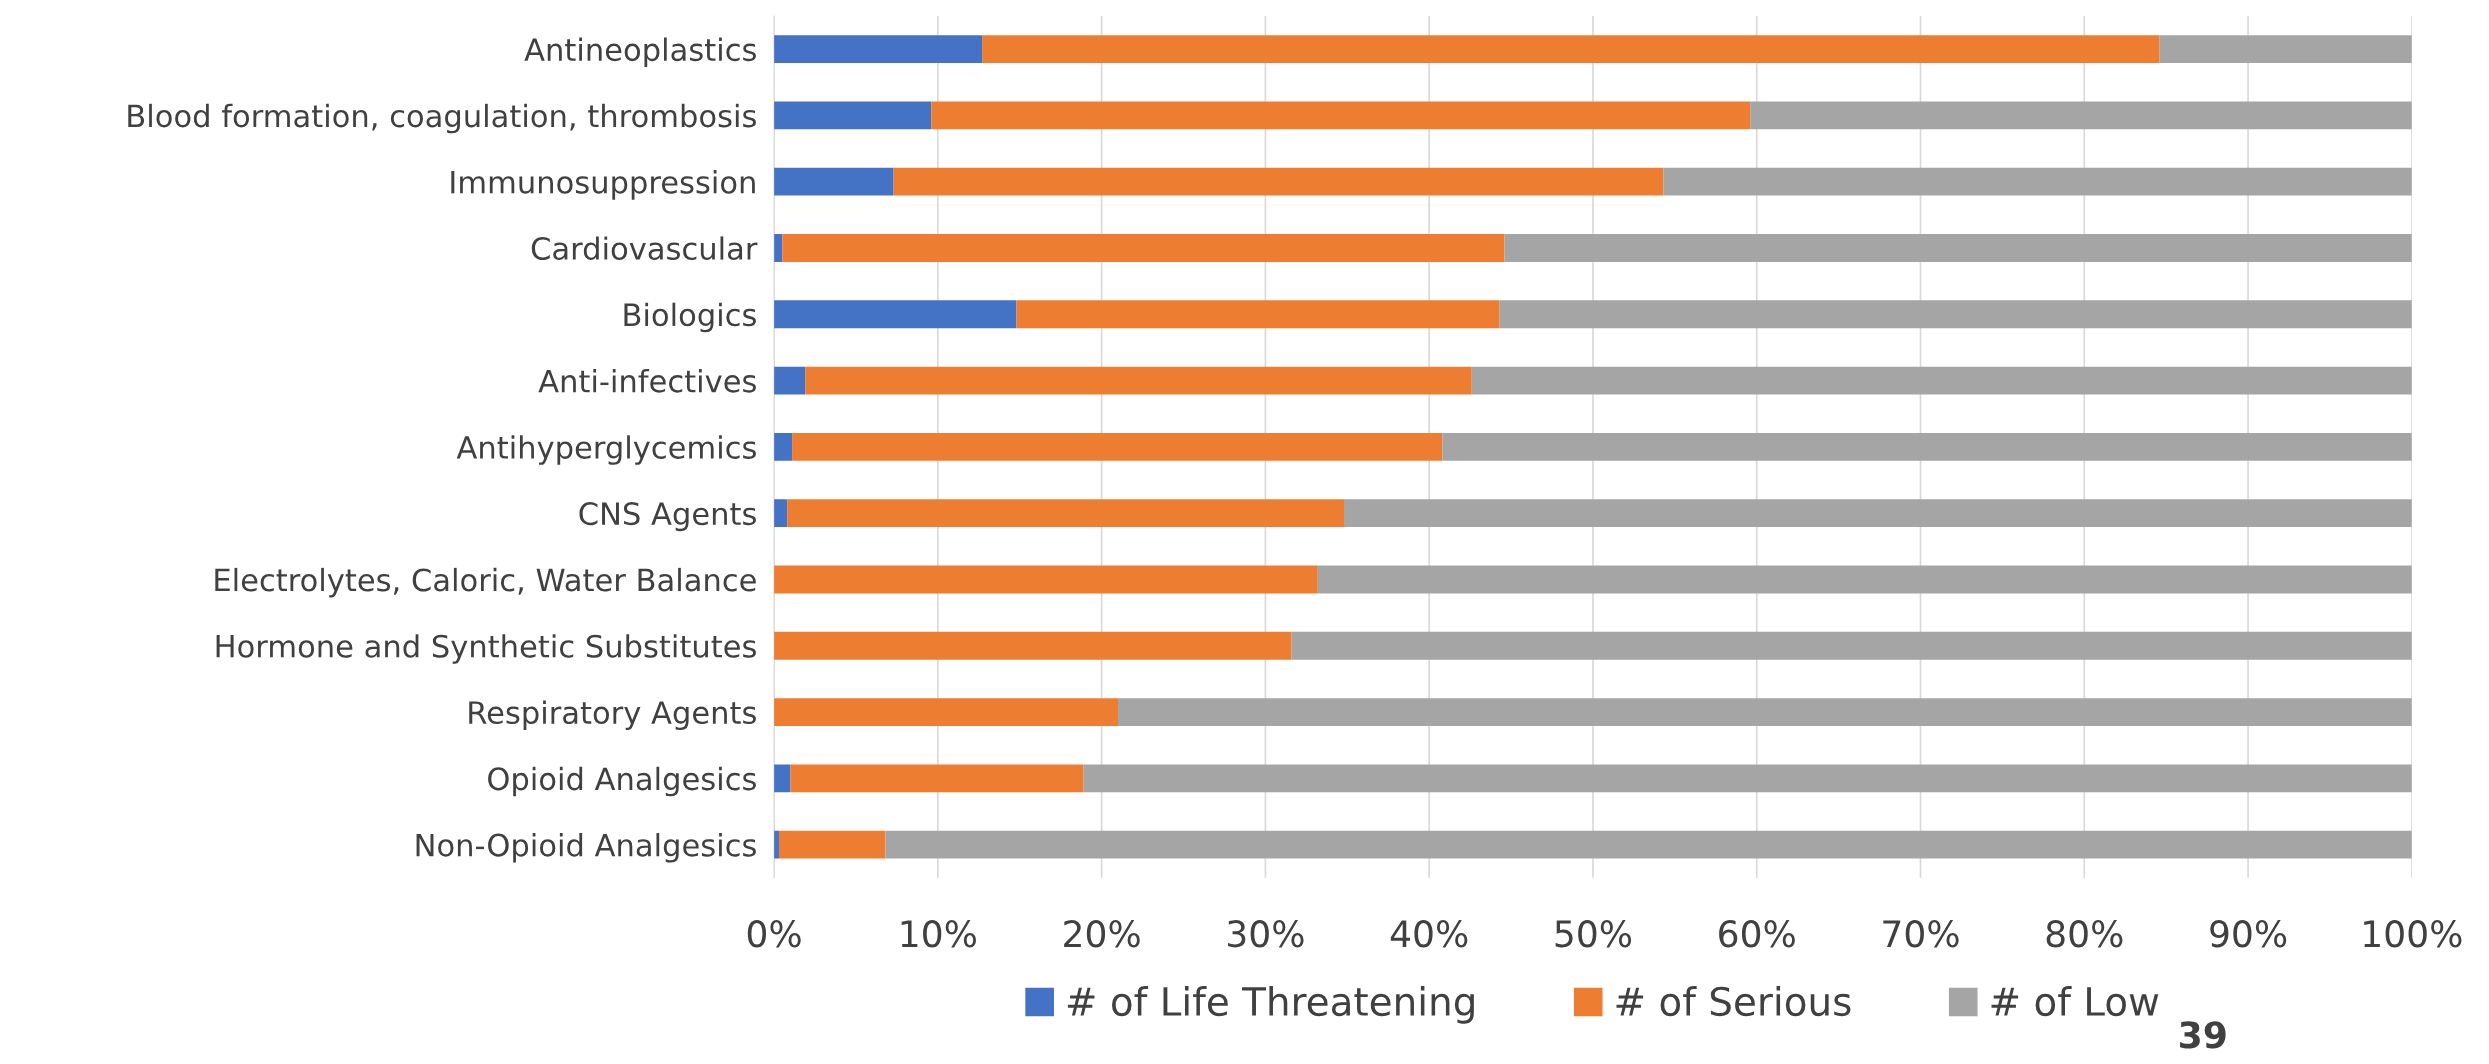 This screenshot has width=2489, height=1064. I want to click on text: 39, so click(2203, 1035).